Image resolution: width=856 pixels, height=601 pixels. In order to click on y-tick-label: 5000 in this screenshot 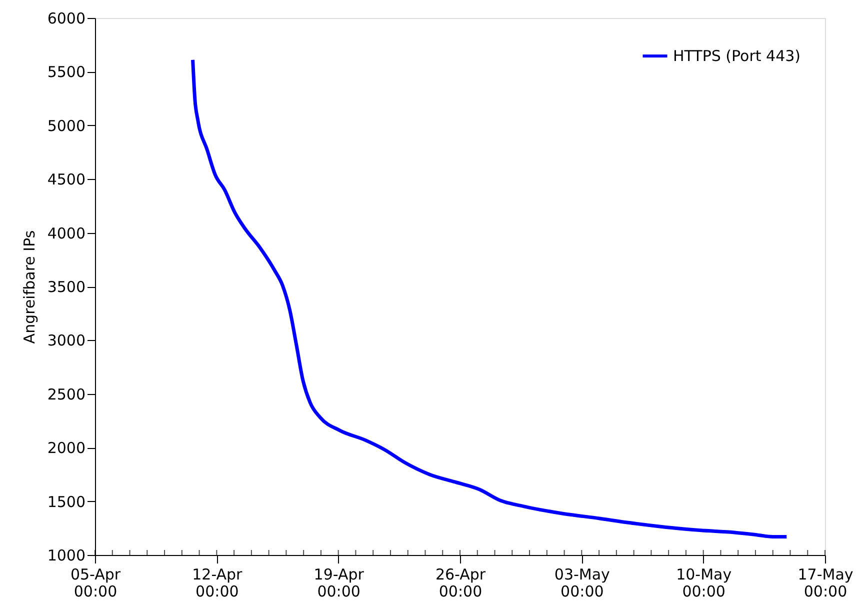, I will do `click(66, 125)`.